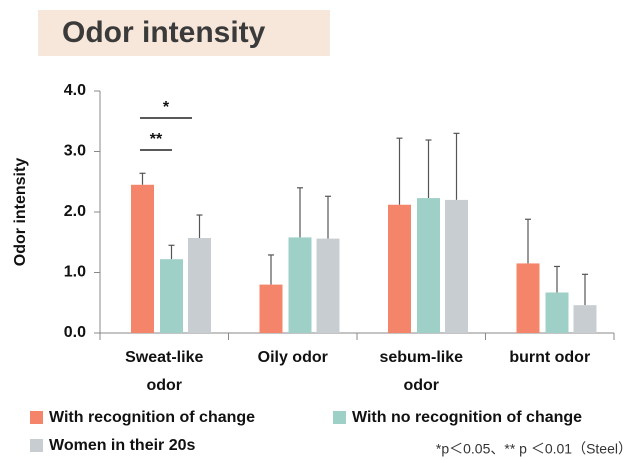 The height and width of the screenshot is (460, 638). What do you see at coordinates (75, 90) in the screenshot?
I see `y-tick-label: 4.0` at bounding box center [75, 90].